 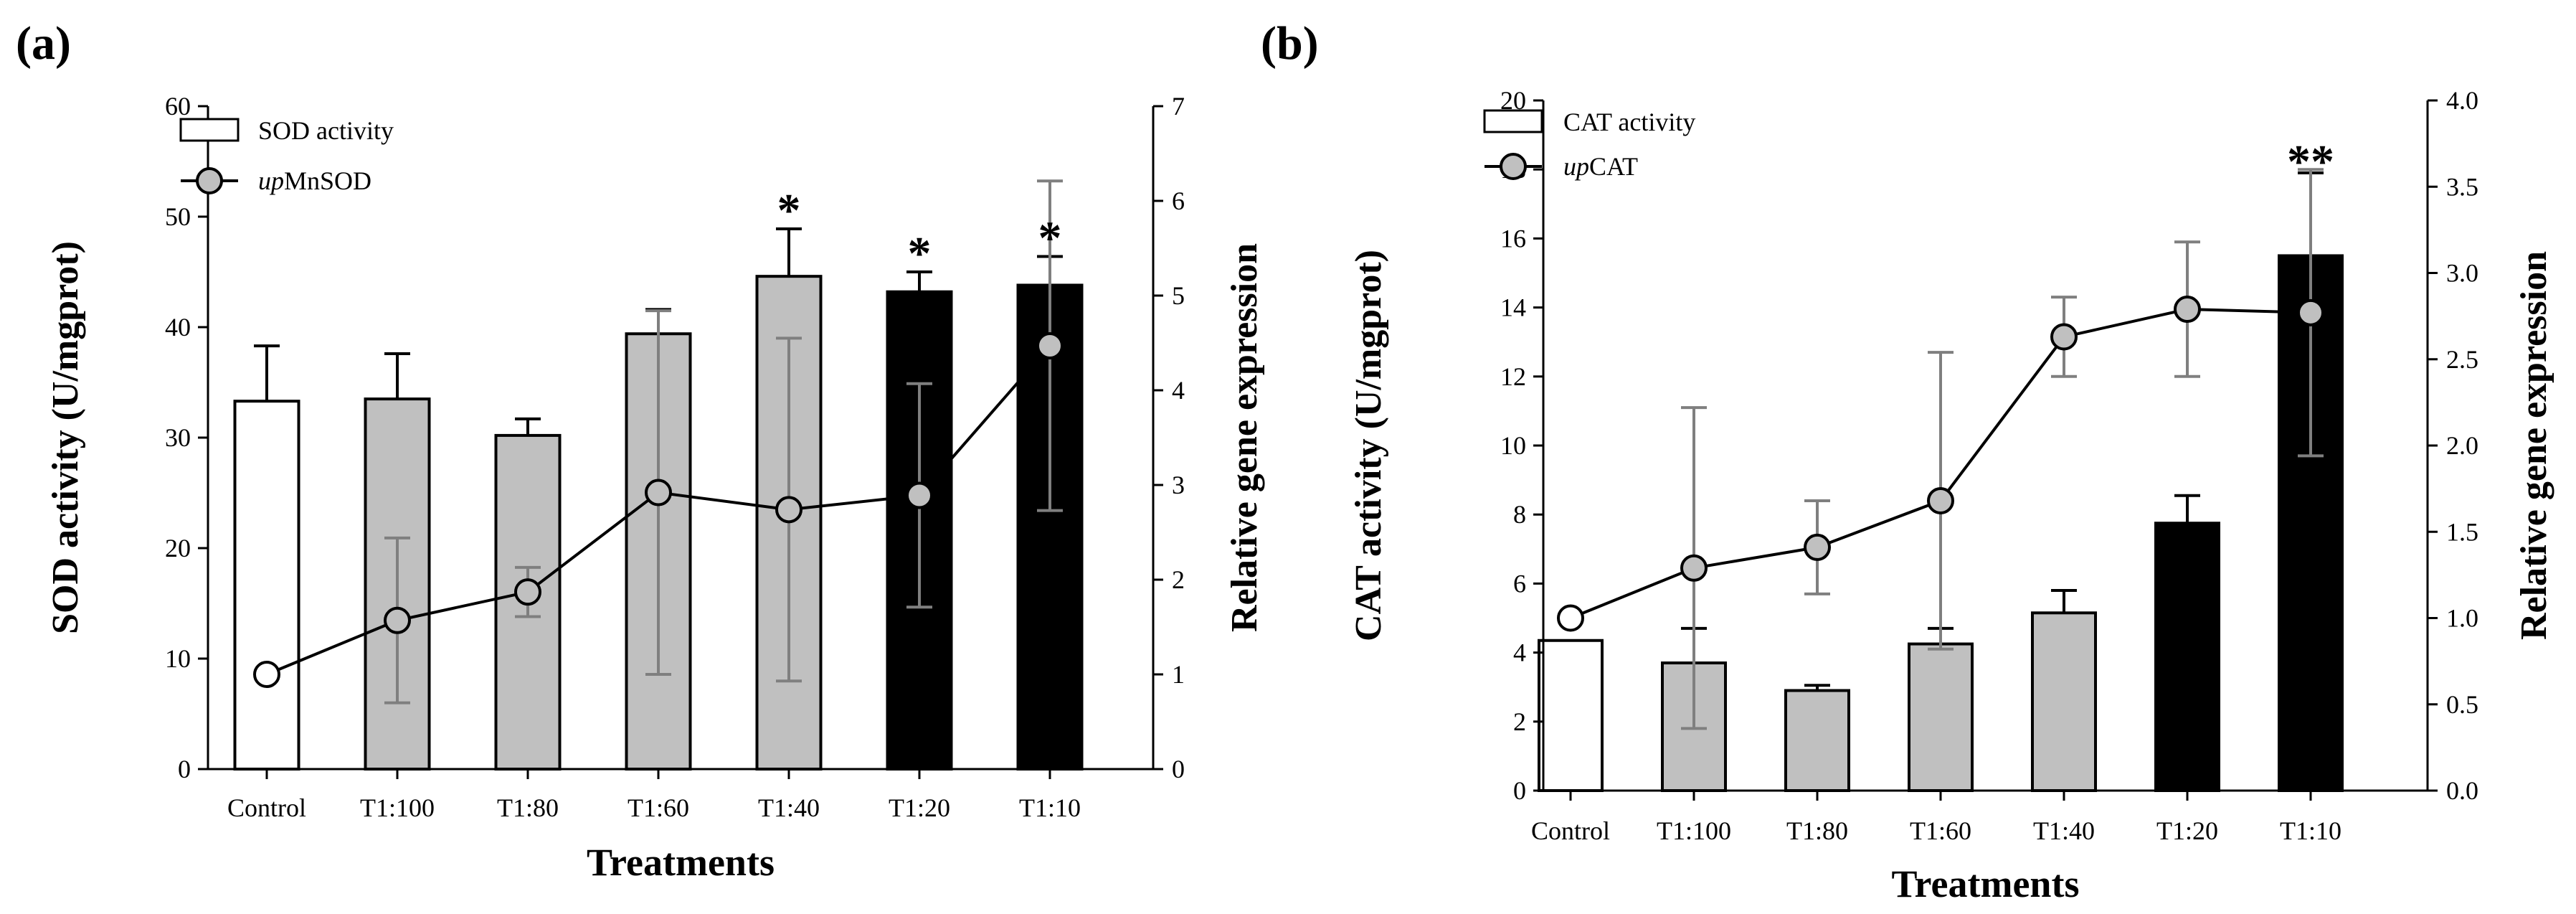 I want to click on y2-tick-label: 6, so click(x=1178, y=201).